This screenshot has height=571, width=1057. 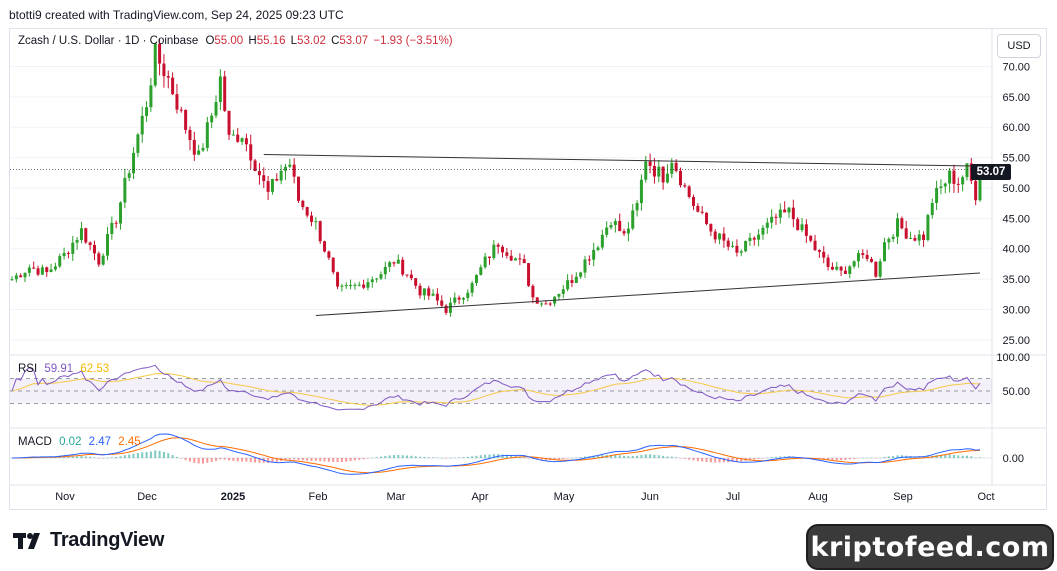 I want to click on low-value: 53.02, so click(x=311, y=41).